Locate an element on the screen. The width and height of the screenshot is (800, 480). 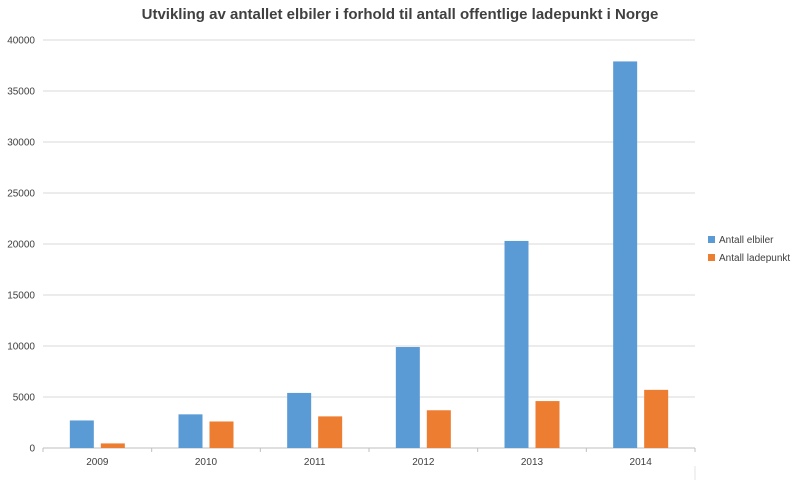
bar-ladepunkt-2009 is located at coordinates (112, 445).